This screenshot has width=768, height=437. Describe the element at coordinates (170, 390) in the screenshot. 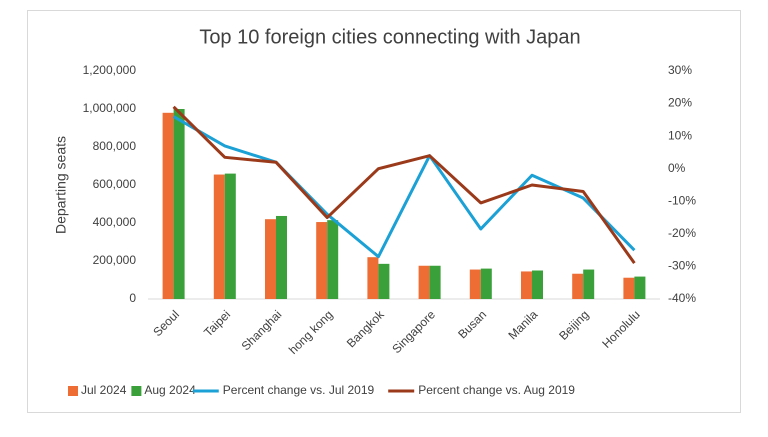

I see `legend-label: Aug 2024` at that location.